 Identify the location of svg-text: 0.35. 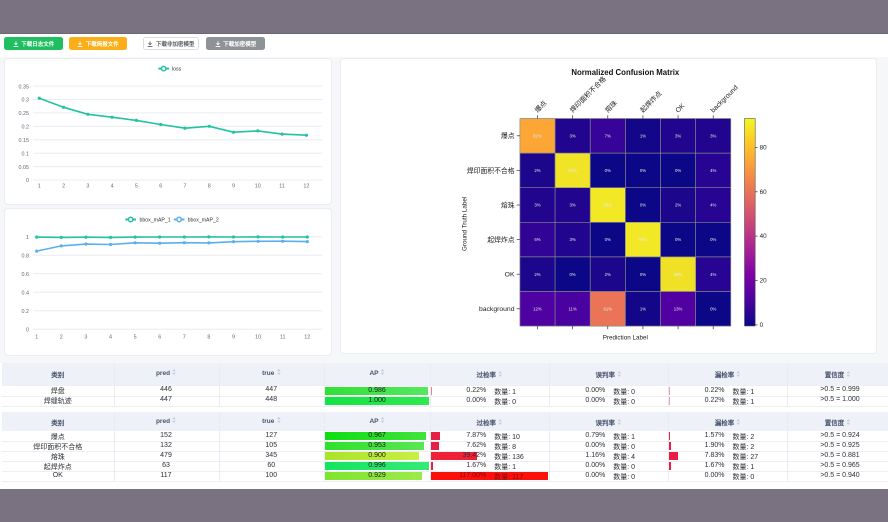
(24, 87).